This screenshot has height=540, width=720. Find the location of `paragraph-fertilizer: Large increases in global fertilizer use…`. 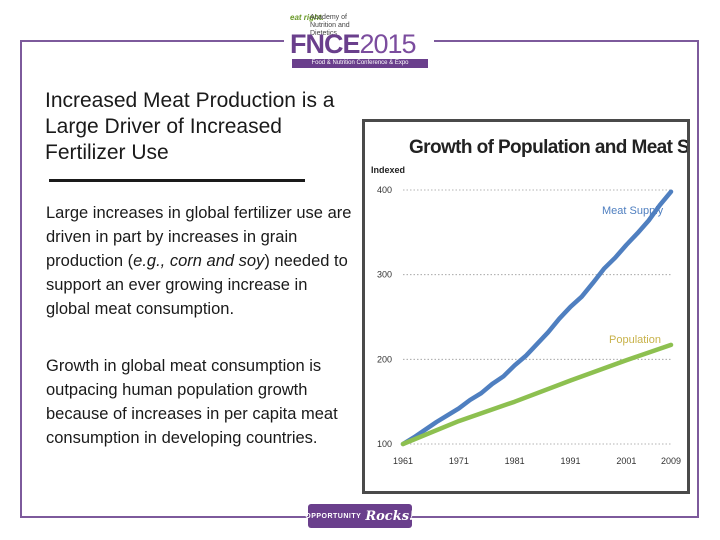

paragraph-fertilizer: Large increases in global fertilizer use… is located at coordinates (199, 261).